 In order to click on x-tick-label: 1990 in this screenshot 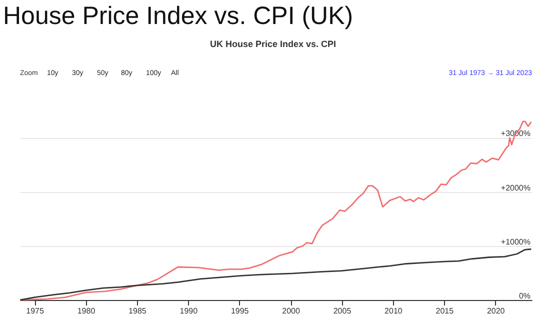, I will do `click(189, 311)`.